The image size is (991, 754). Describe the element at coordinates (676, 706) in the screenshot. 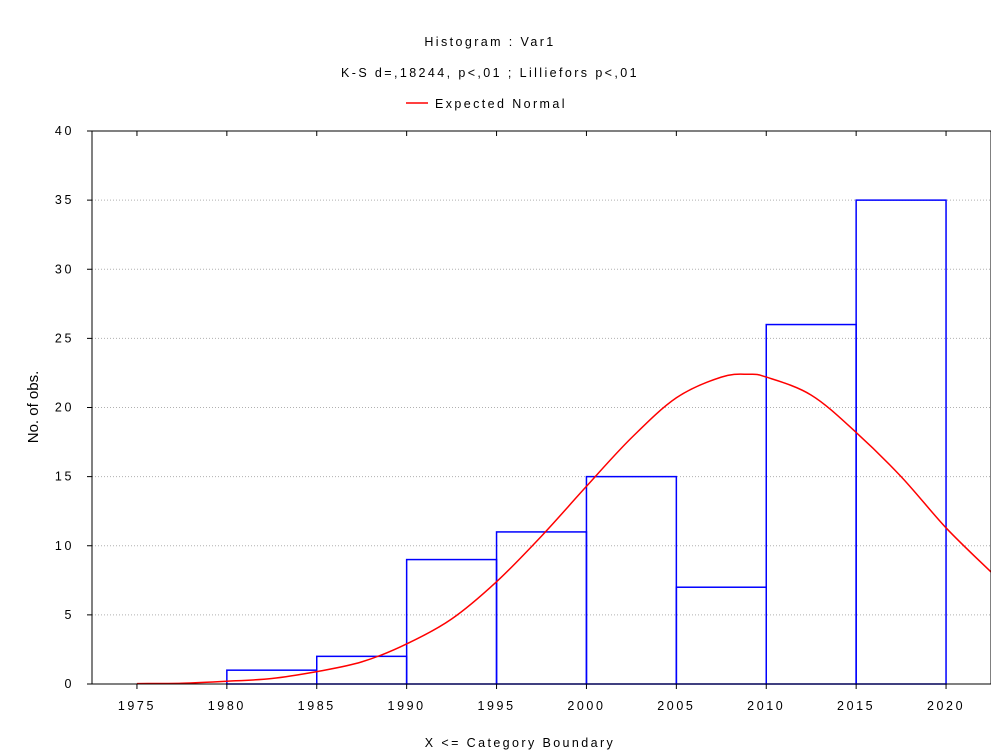

I see `x-tick-label: 2005` at that location.